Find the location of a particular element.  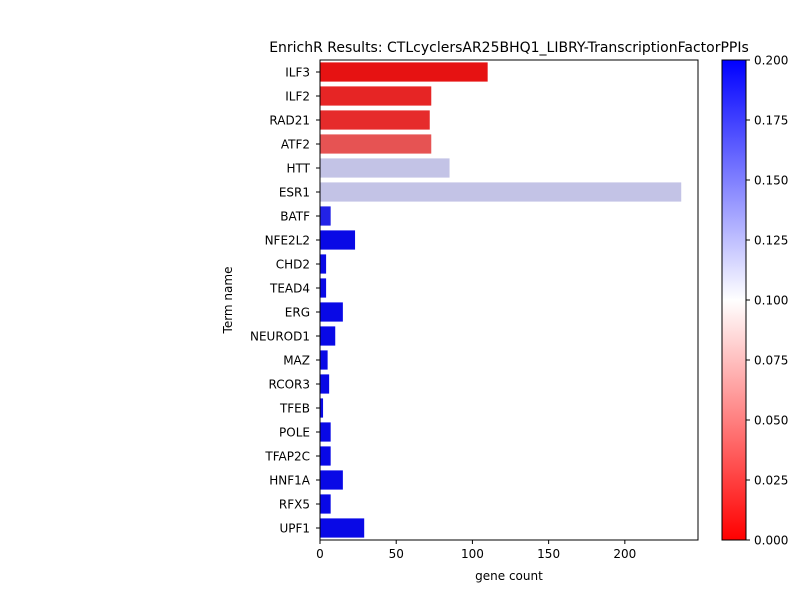

y-tick-label: BATF is located at coordinates (295, 217).